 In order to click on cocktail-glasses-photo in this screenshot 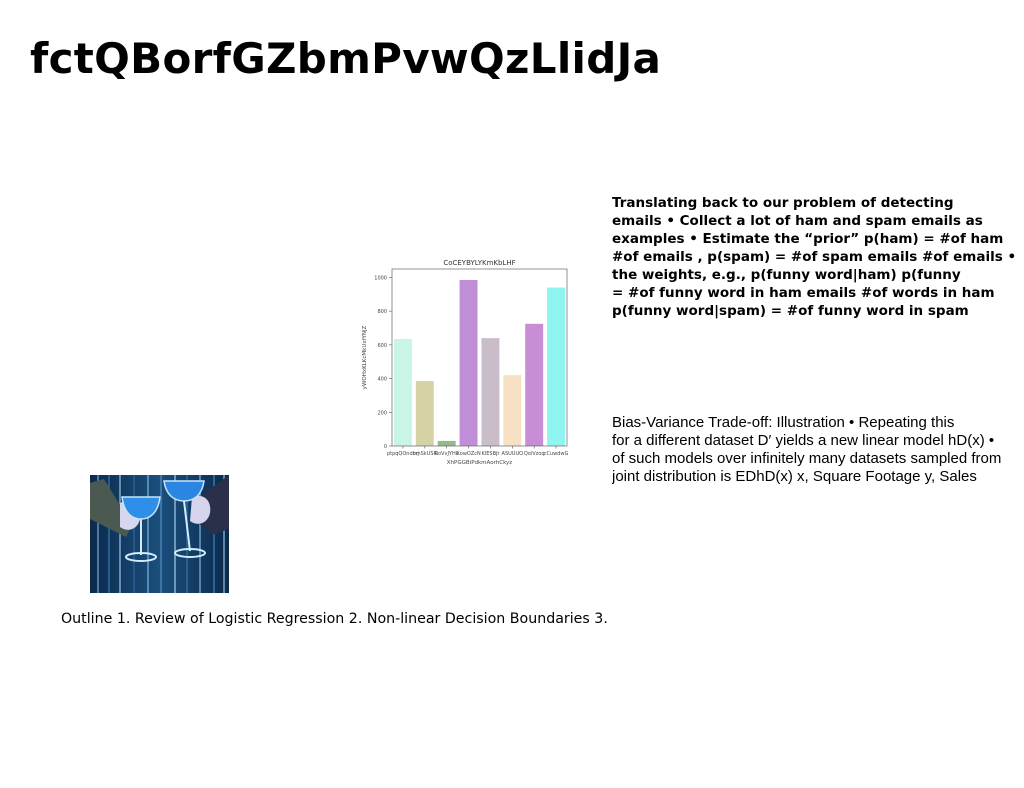, I will do `click(159, 534)`.